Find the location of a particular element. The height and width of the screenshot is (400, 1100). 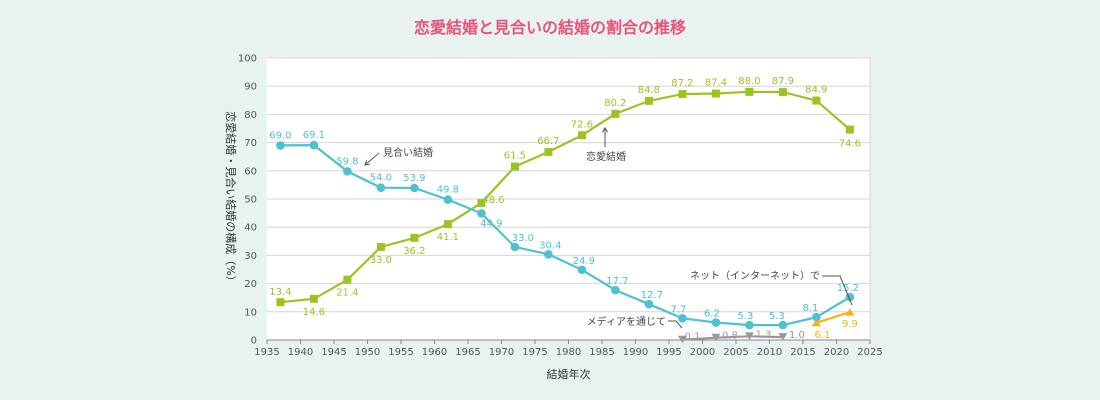

data-label: 49.8 is located at coordinates (448, 190).